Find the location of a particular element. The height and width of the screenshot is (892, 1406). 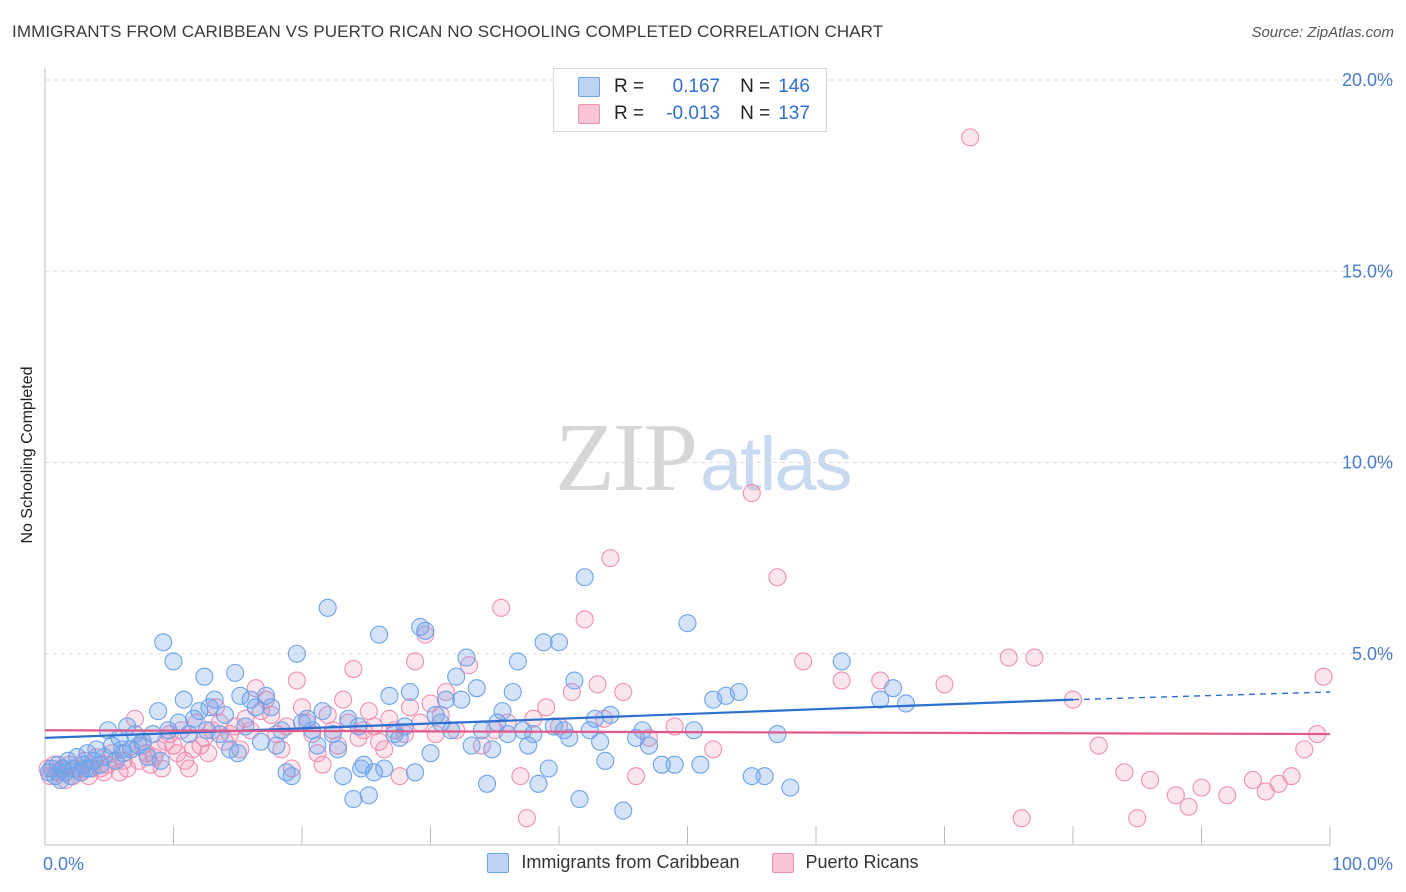

legend-label-puerto-ricans: Puerto Ricans is located at coordinates (862, 862).